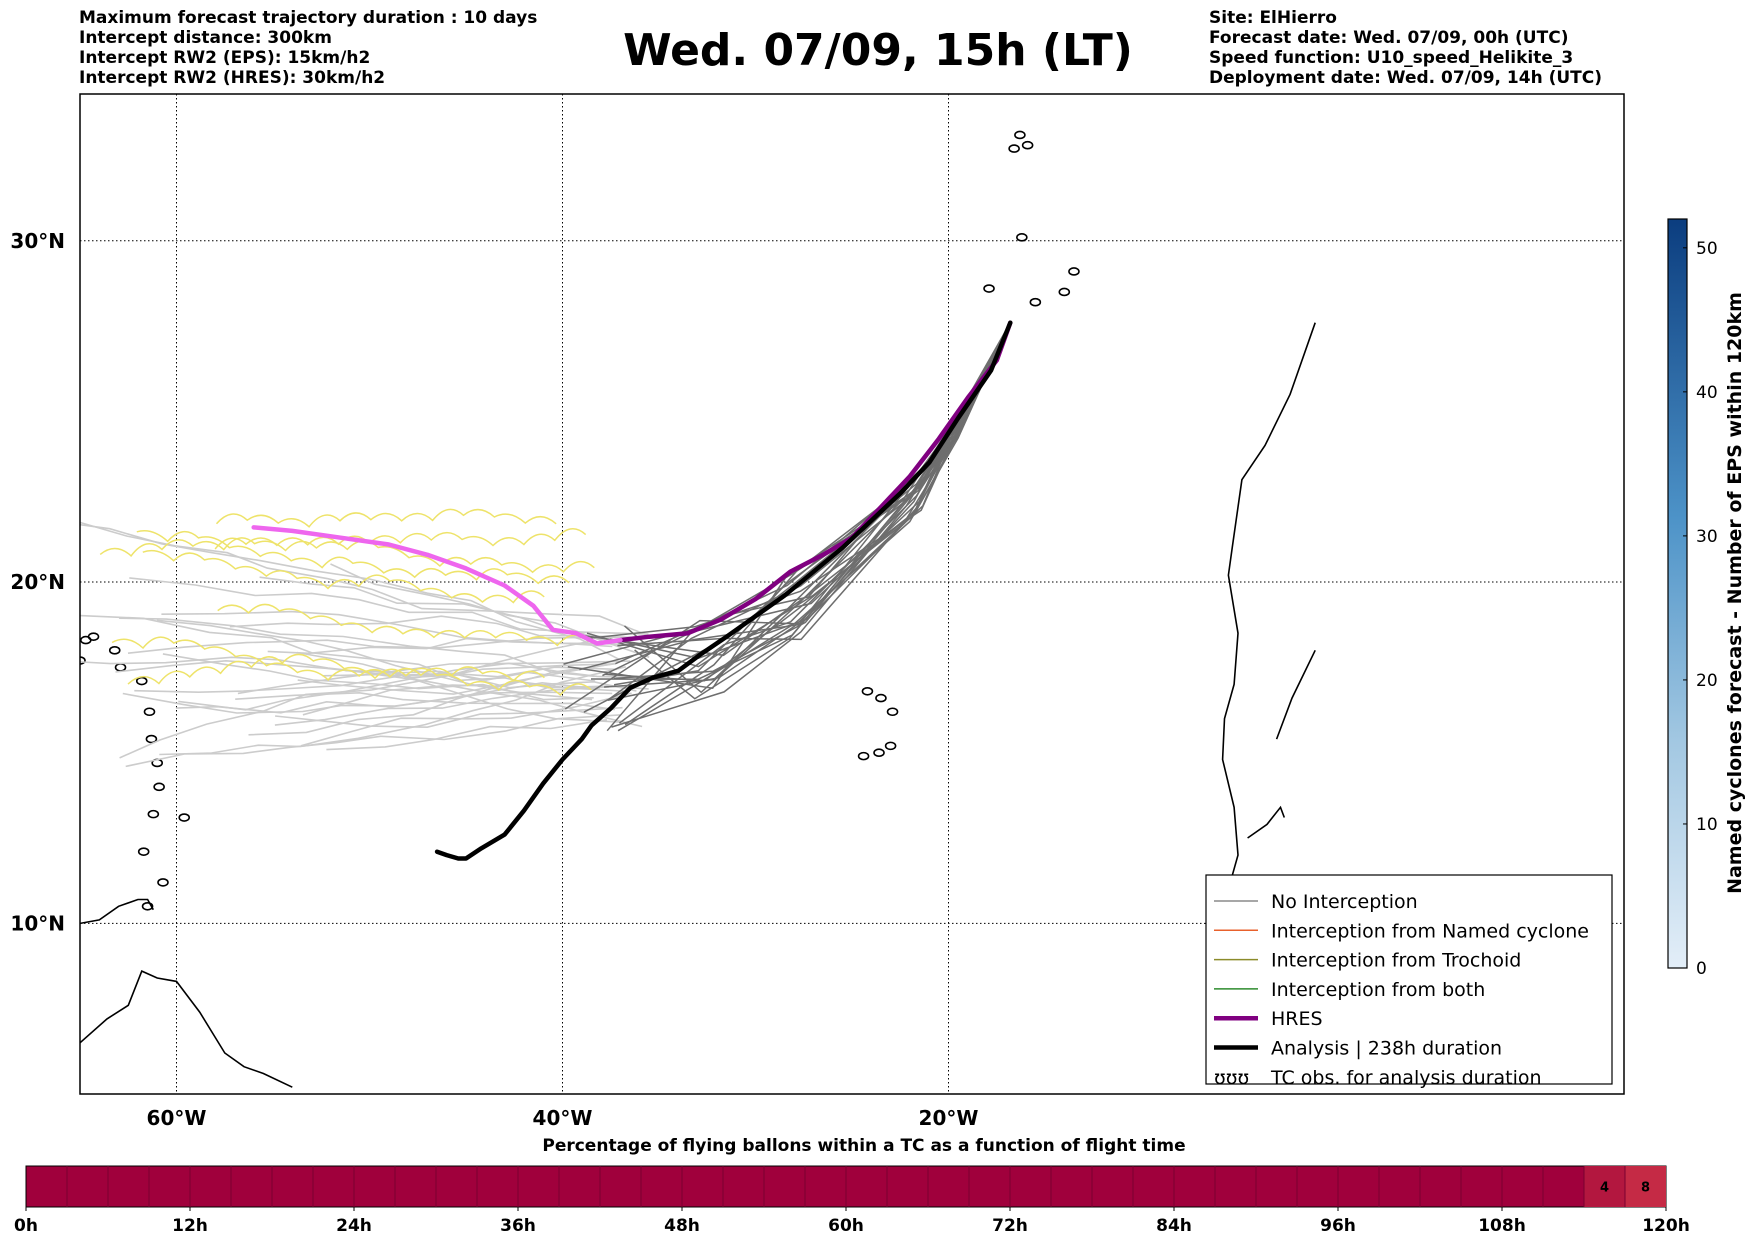  What do you see at coordinates (1707, 249) in the screenshot?
I see `colorbar-tick-label: 50` at bounding box center [1707, 249].